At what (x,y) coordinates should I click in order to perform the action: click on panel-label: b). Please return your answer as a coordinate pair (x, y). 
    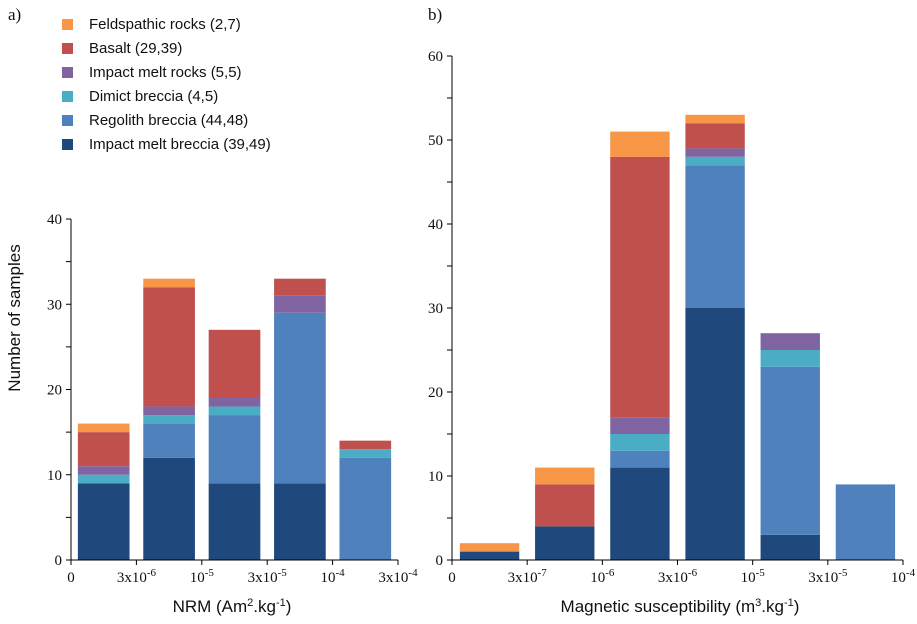
    Looking at the image, I should click on (435, 14).